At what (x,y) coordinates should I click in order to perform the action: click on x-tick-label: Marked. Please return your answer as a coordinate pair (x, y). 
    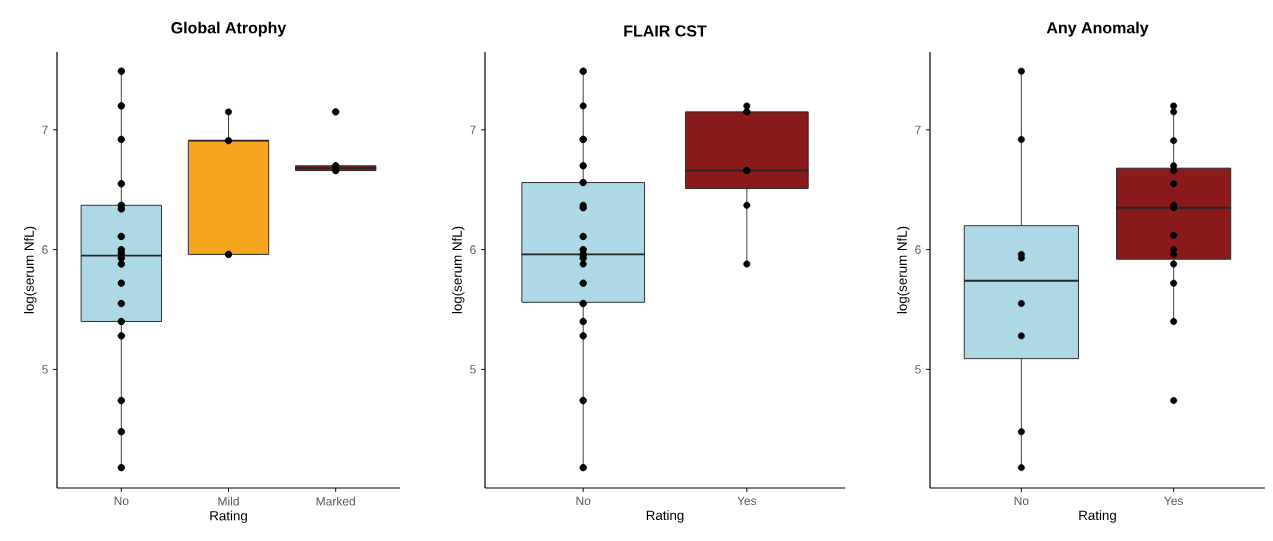
    Looking at the image, I should click on (335, 501).